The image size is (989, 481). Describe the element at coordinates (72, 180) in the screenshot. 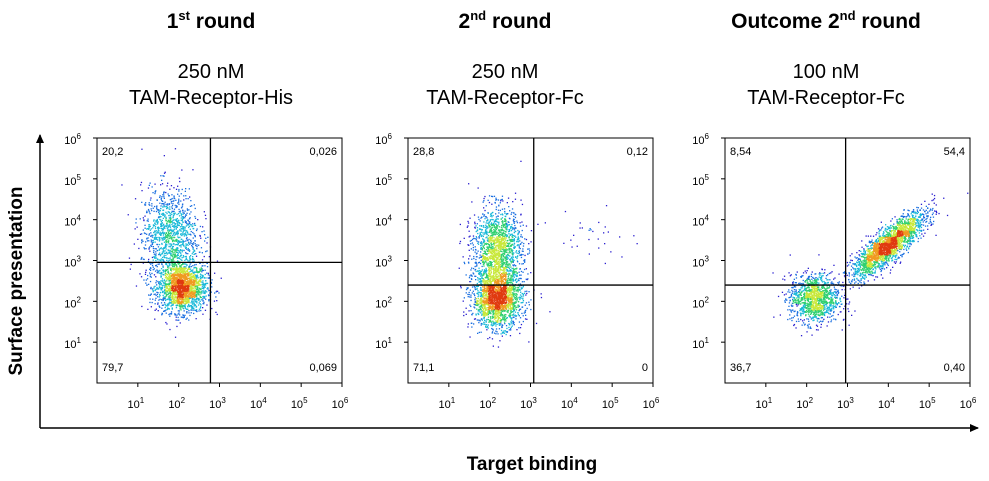

I see `y-tick-label: 105` at that location.